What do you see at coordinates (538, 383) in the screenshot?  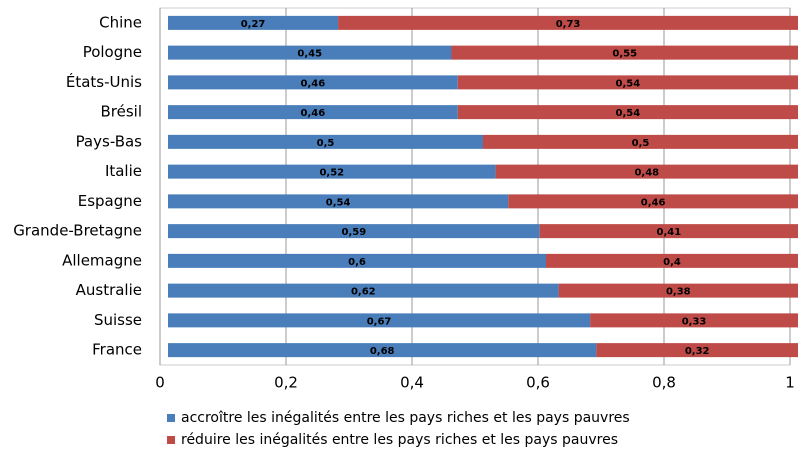 I see `x-tick-label: 0,6` at bounding box center [538, 383].